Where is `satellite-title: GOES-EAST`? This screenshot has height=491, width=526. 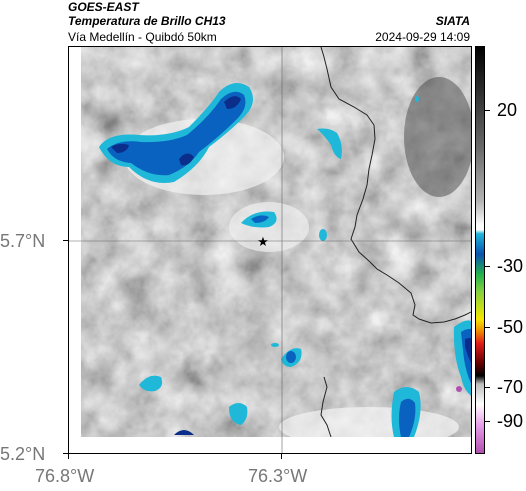
satellite-title: GOES-EAST is located at coordinates (103, 7).